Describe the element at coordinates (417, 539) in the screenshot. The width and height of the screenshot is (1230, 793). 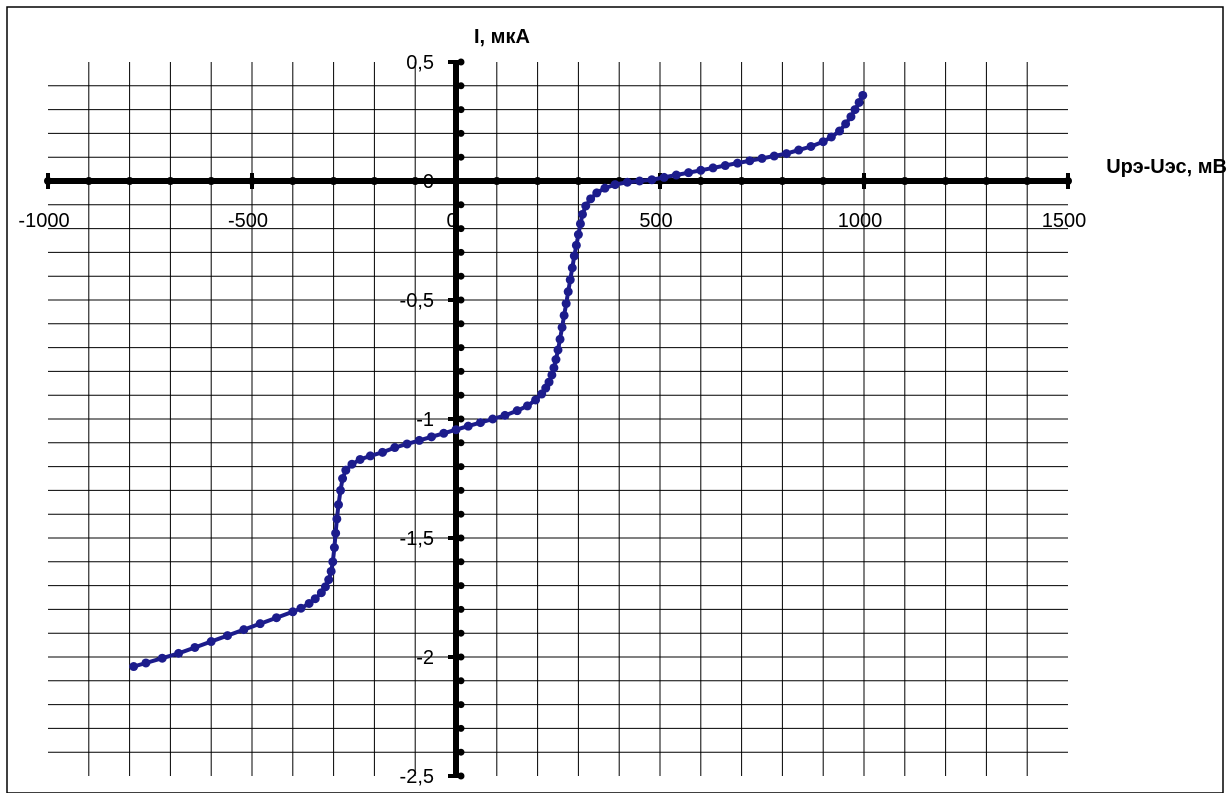
I see `y-tick-label: -1,5` at that location.